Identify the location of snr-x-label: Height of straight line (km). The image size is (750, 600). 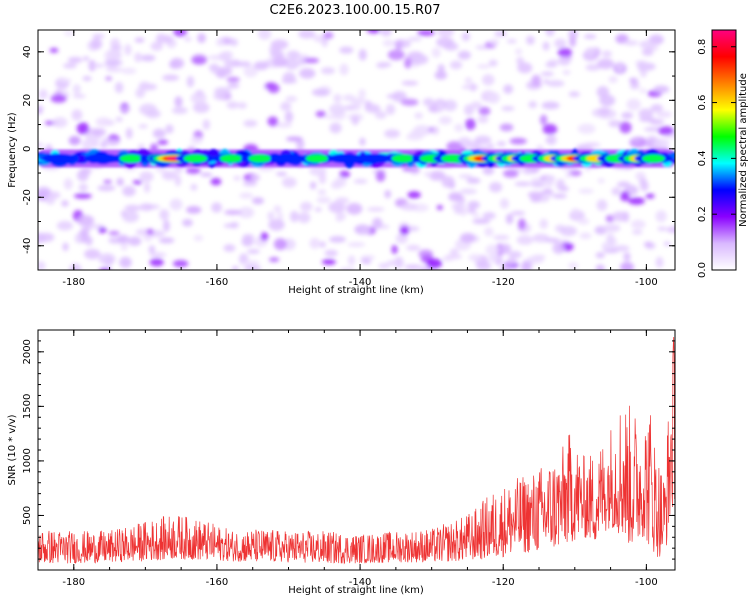
(356, 590).